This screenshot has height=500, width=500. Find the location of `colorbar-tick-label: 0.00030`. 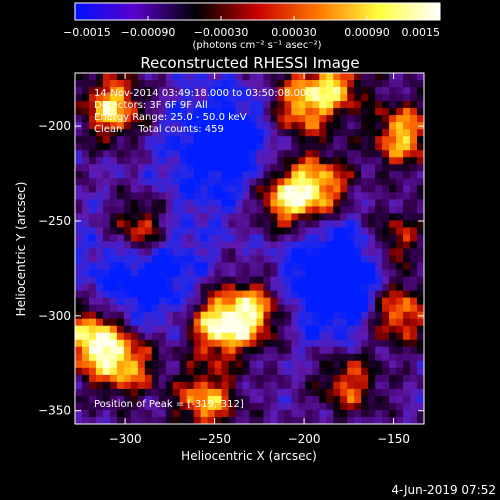

colorbar-tick-label: 0.00030 is located at coordinates (294, 32).